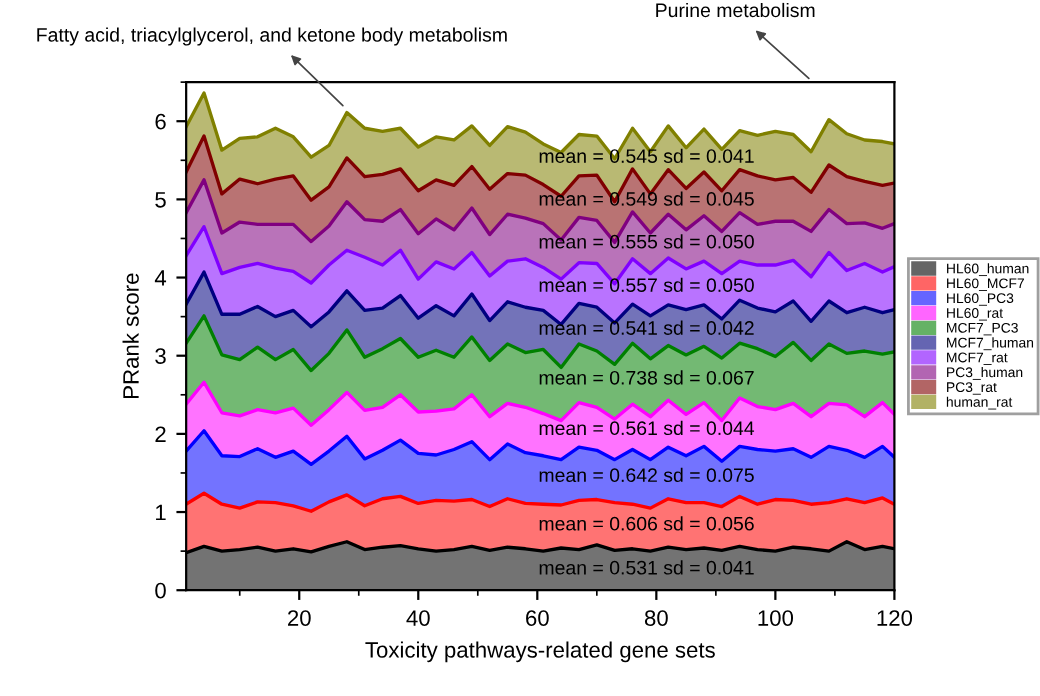 This screenshot has height=696, width=1040. Describe the element at coordinates (160, 278) in the screenshot. I see `y-tick-label: 4` at that location.